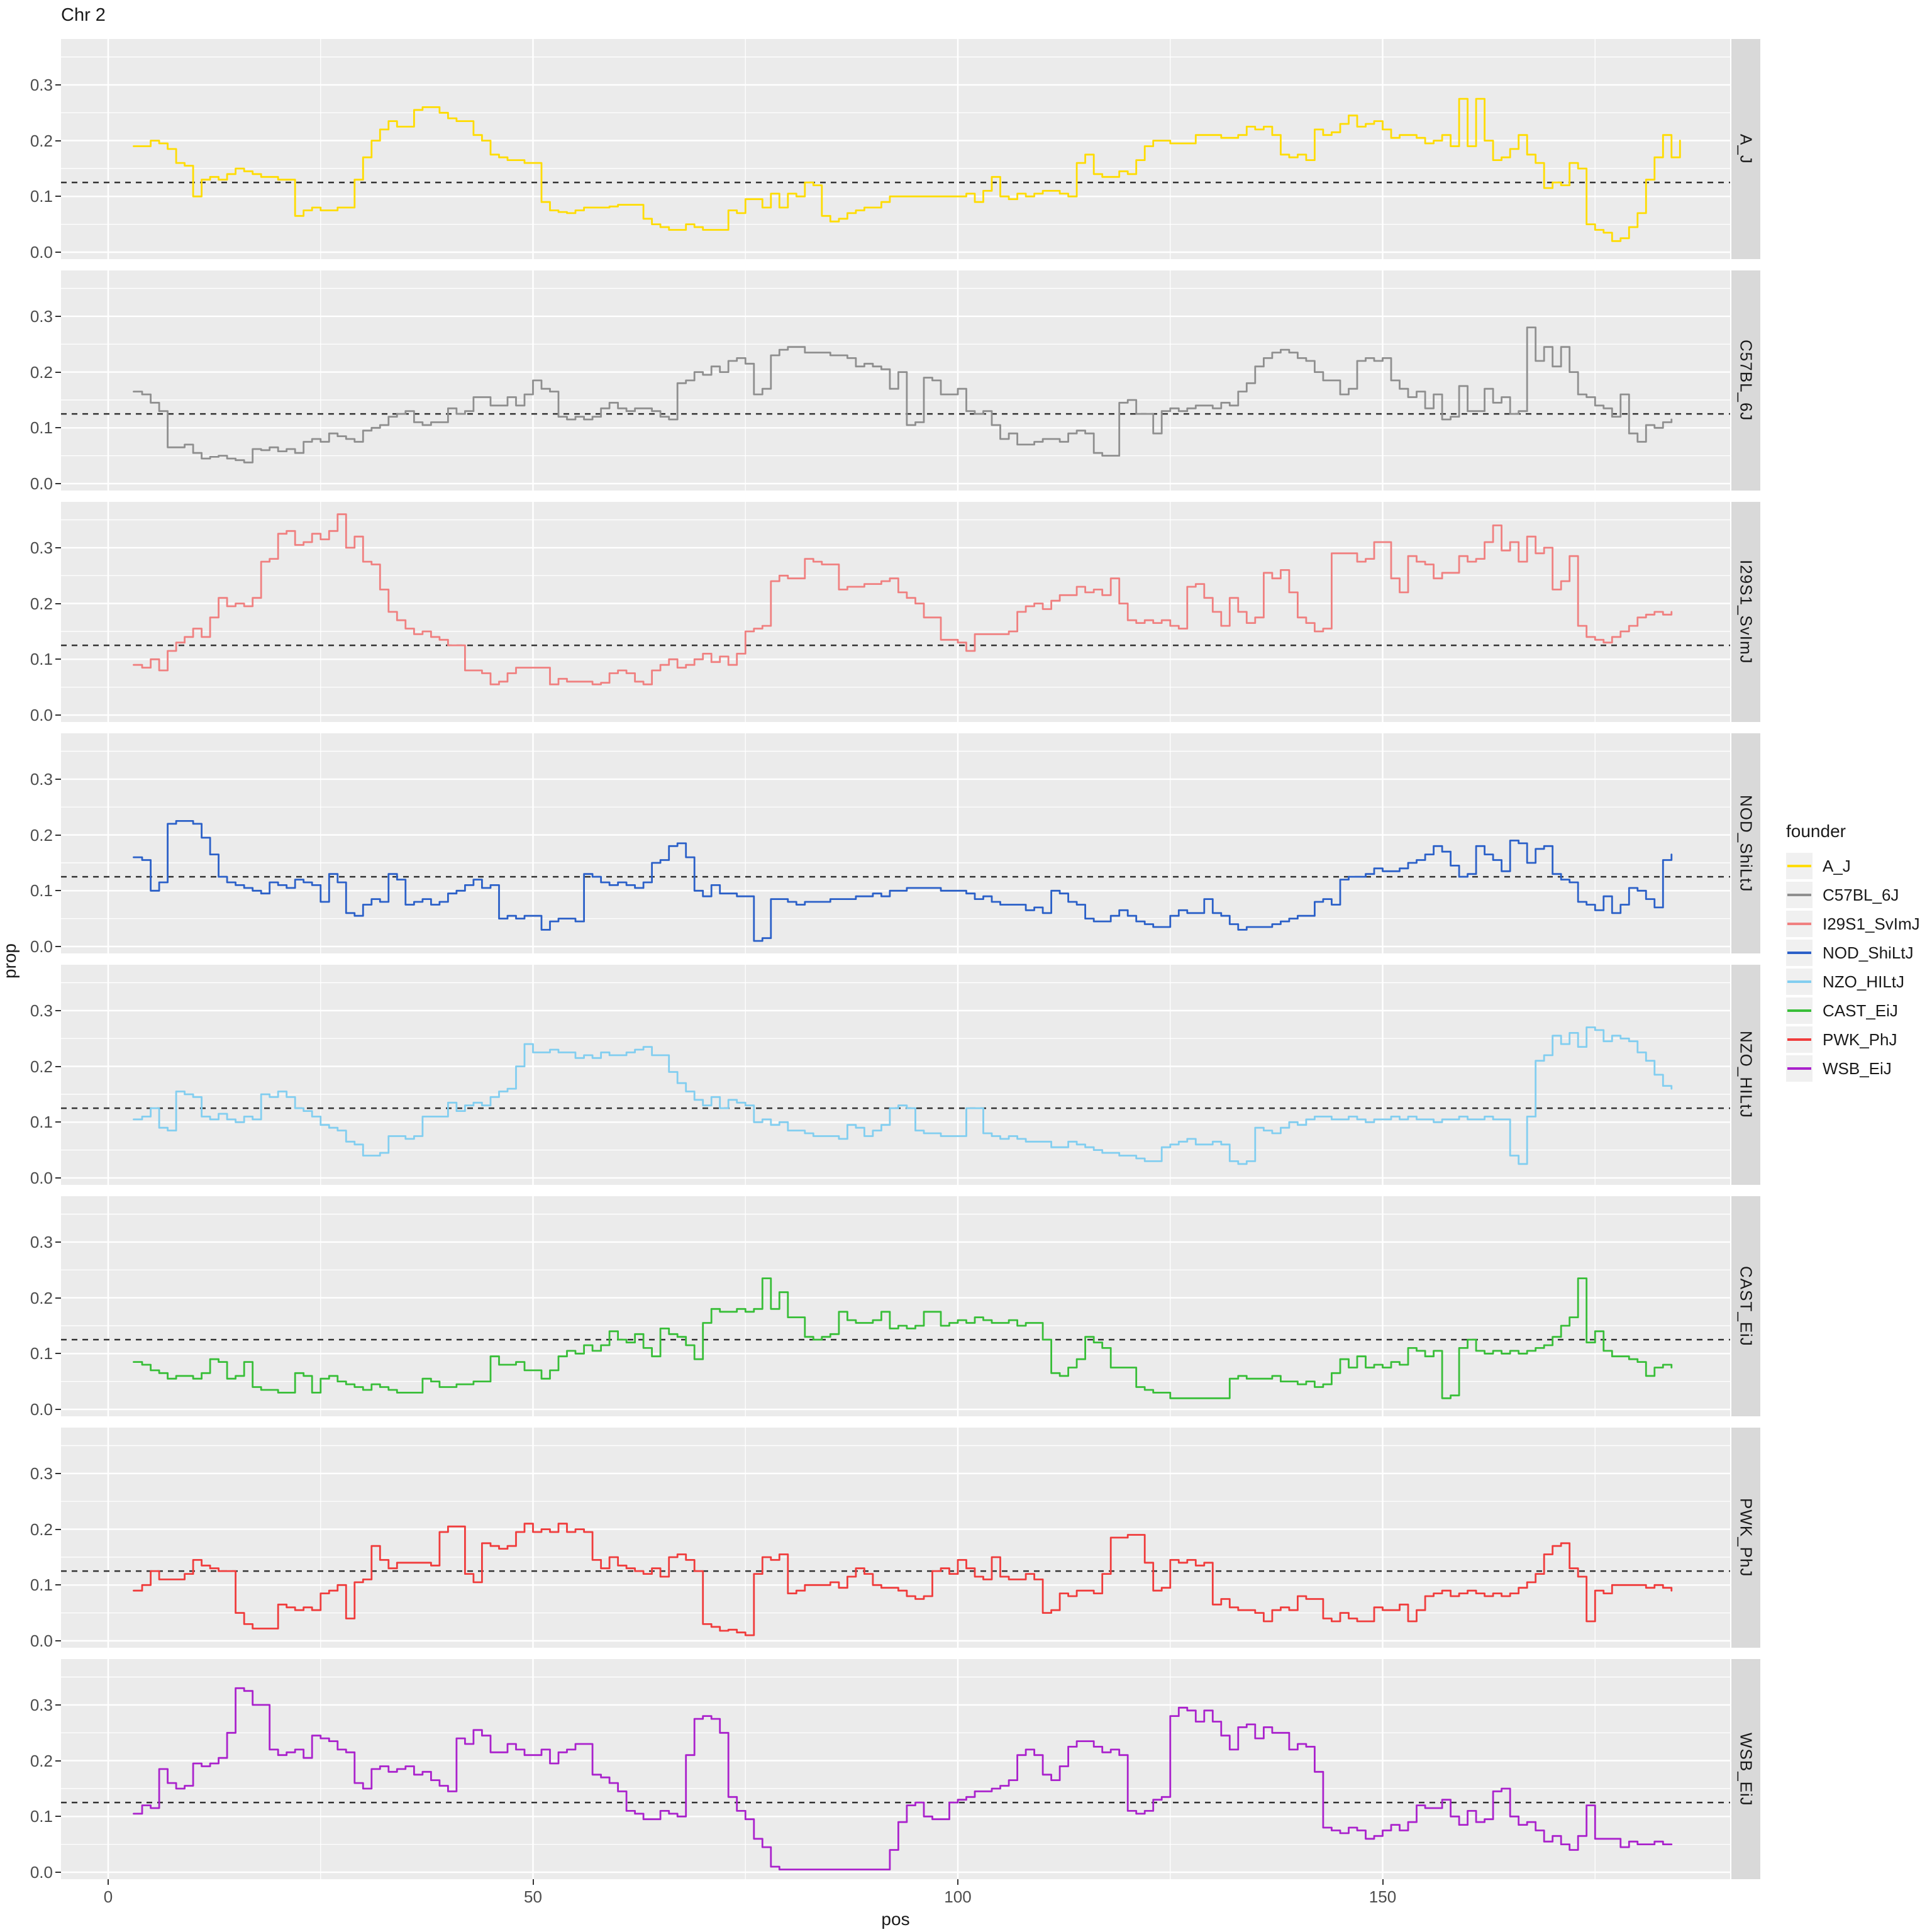 The image size is (1932, 1932). I want to click on facet-panel-NOD_ShiLtJ, so click(895, 843).